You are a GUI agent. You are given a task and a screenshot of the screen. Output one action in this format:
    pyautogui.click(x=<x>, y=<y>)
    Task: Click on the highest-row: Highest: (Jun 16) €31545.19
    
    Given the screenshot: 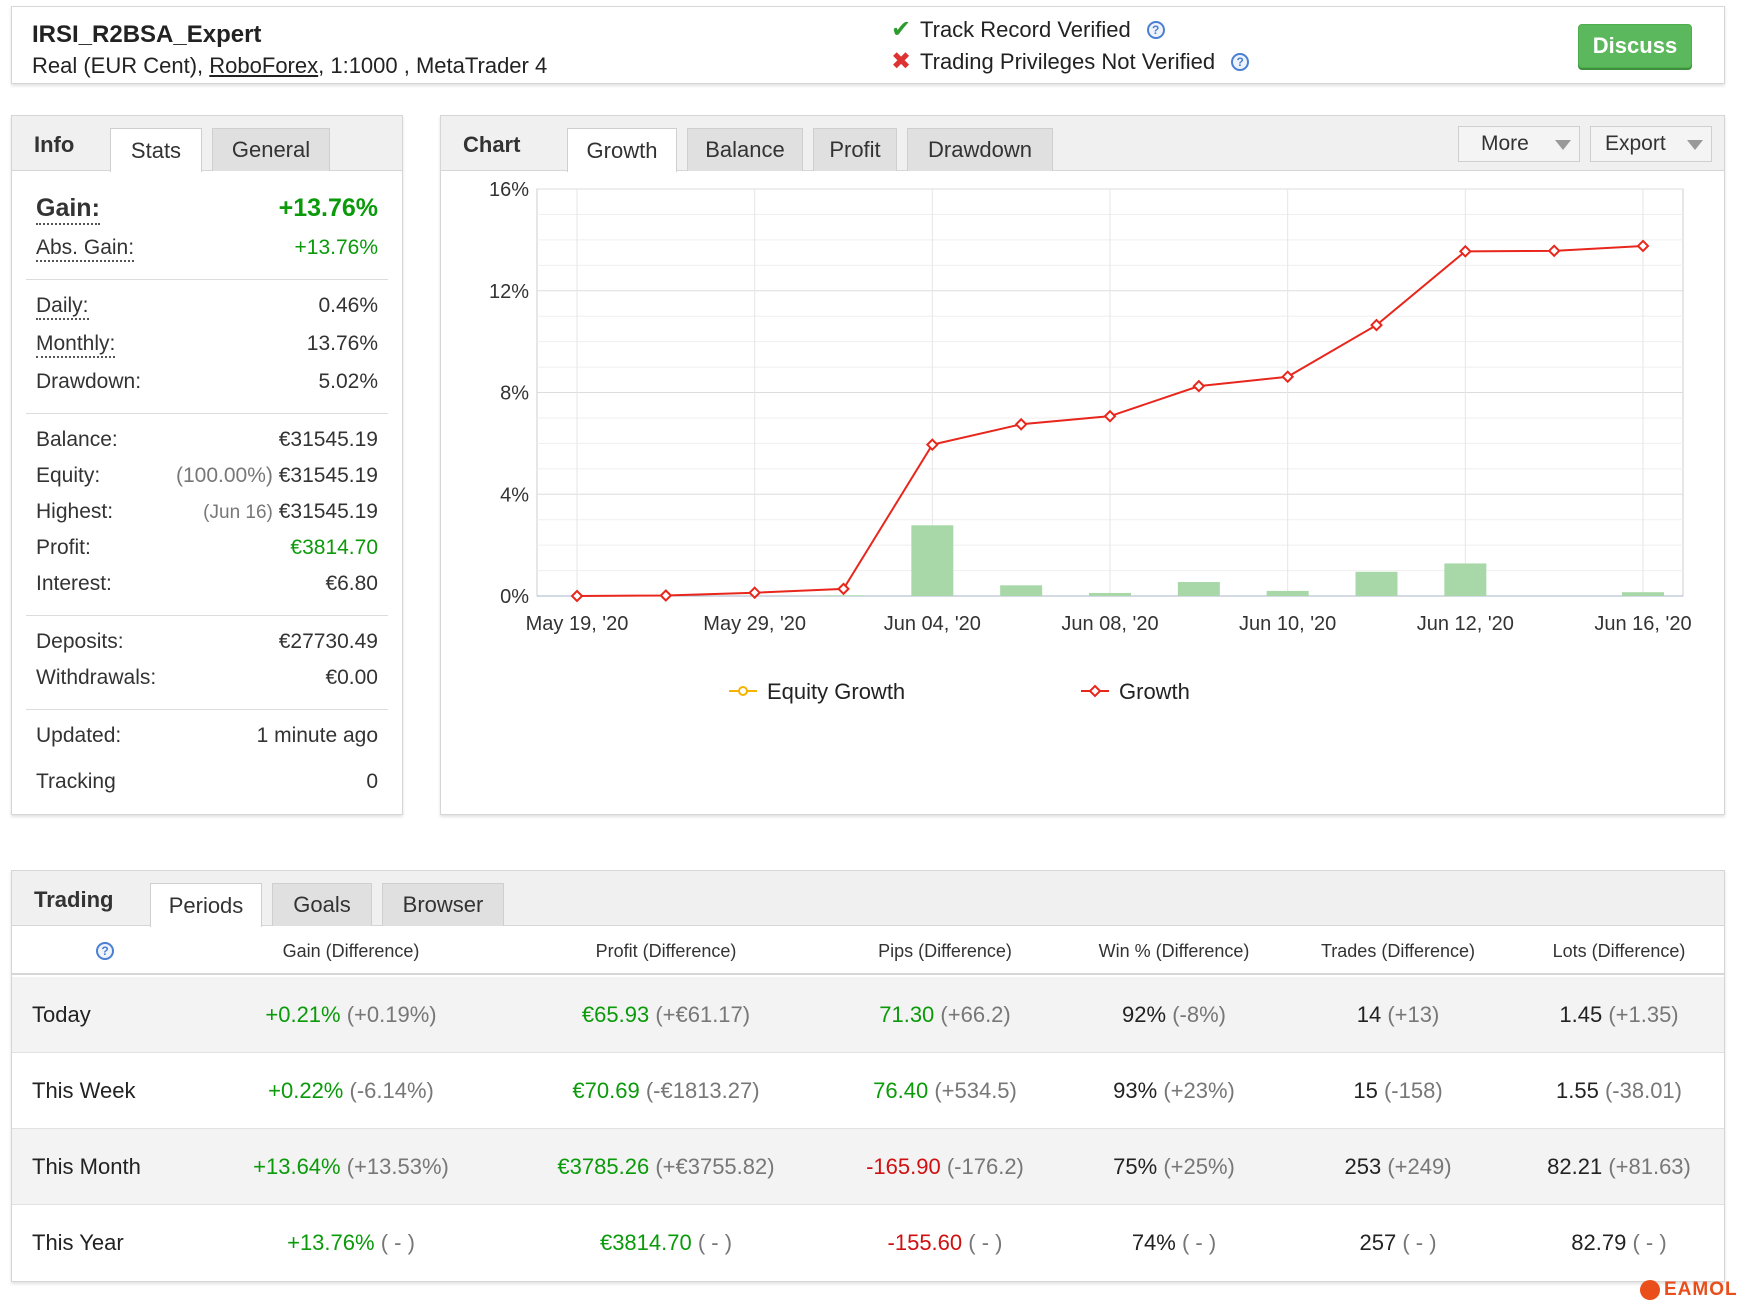 What is the action you would take?
    pyautogui.click(x=207, y=512)
    